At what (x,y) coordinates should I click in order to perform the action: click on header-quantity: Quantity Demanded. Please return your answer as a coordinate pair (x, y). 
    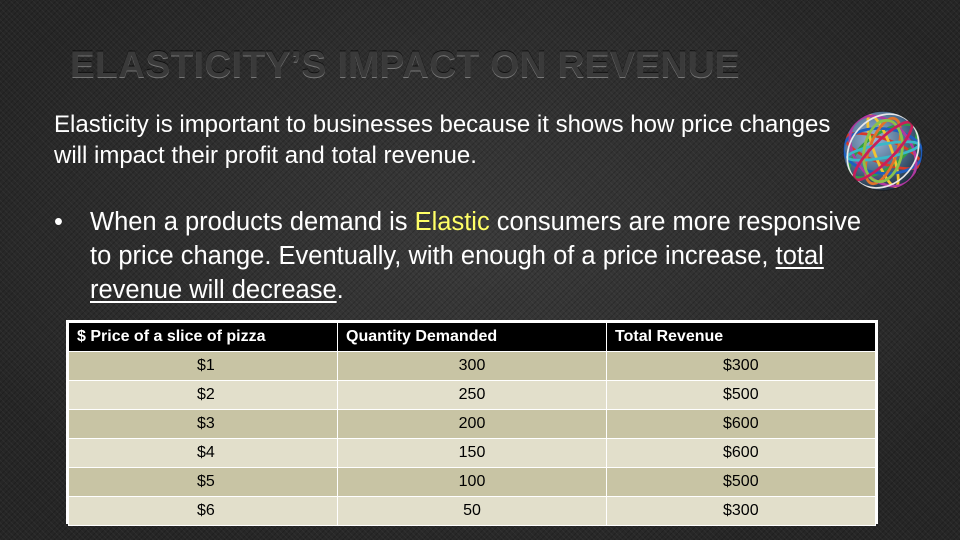
    Looking at the image, I should click on (472, 337).